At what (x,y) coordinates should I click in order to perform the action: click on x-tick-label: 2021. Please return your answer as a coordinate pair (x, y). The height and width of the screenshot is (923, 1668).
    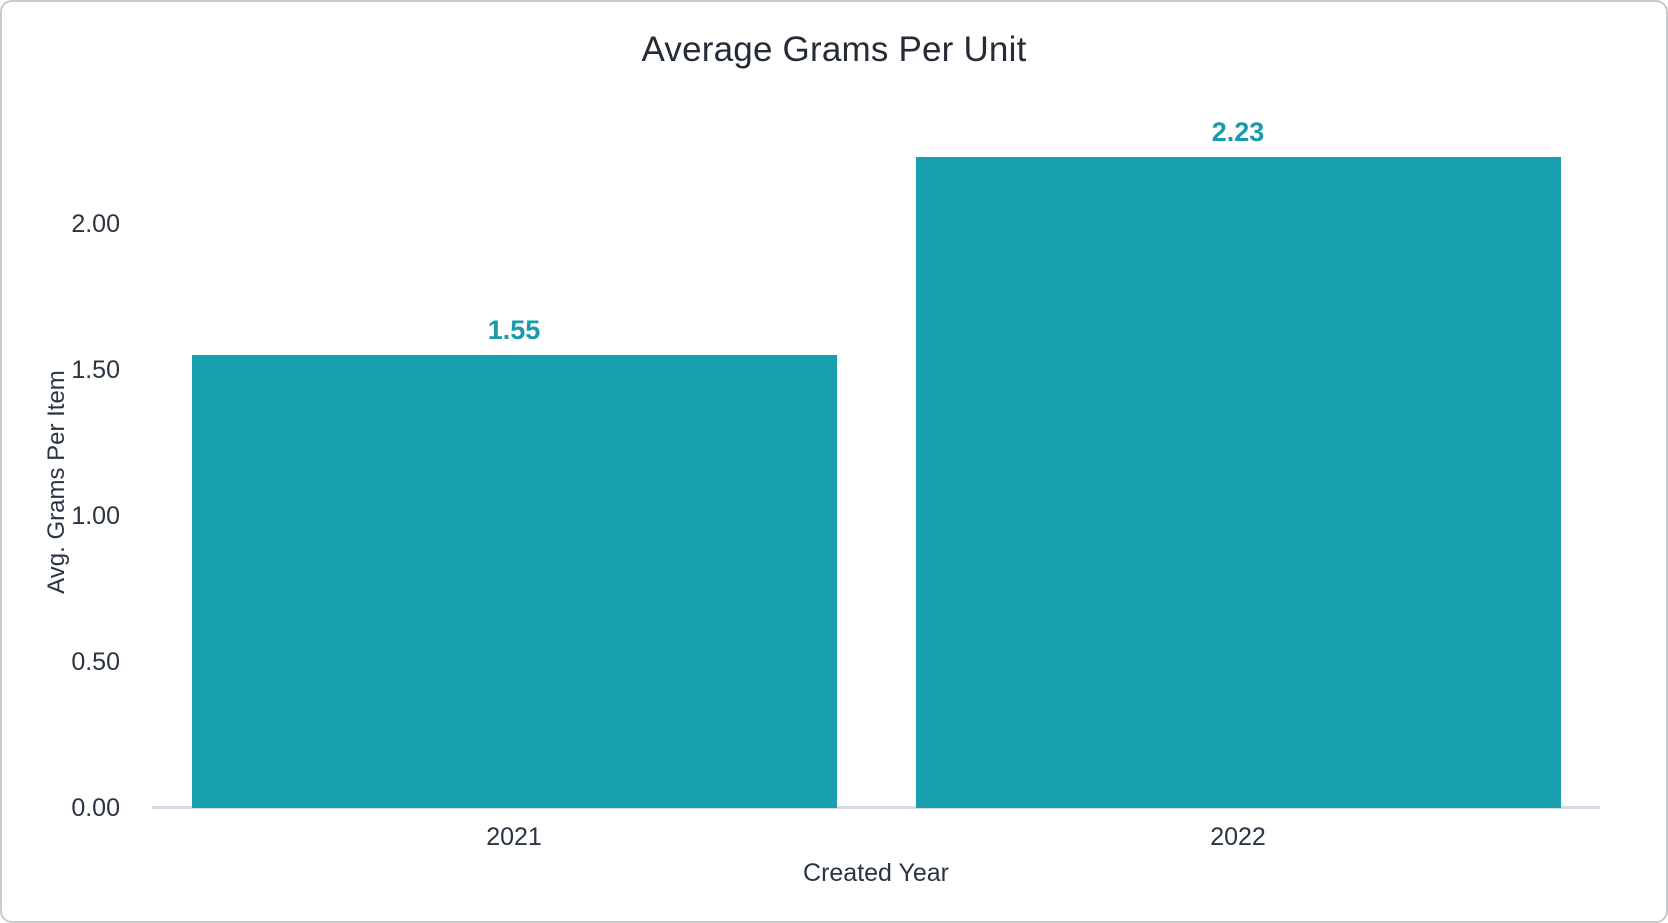
    Looking at the image, I should click on (514, 837).